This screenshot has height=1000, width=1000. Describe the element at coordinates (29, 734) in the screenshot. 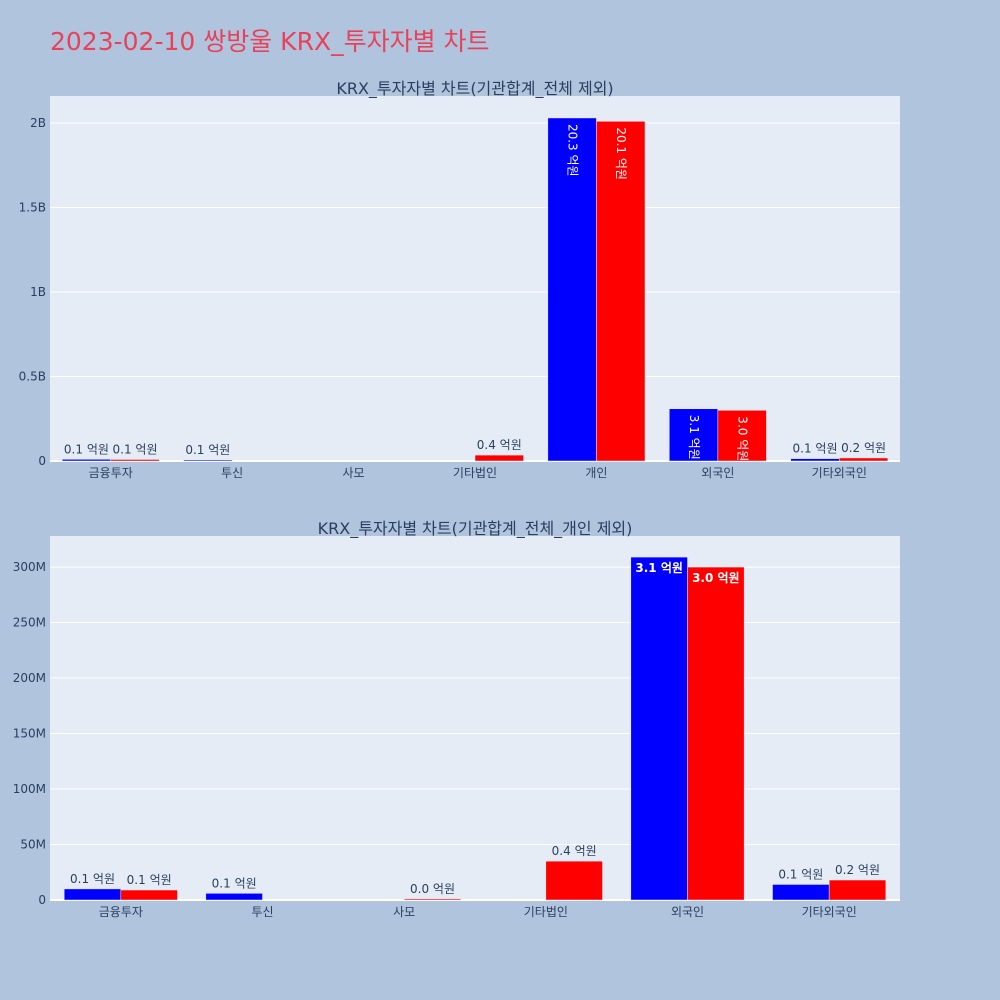

I see `y-tick-label: 150M` at that location.